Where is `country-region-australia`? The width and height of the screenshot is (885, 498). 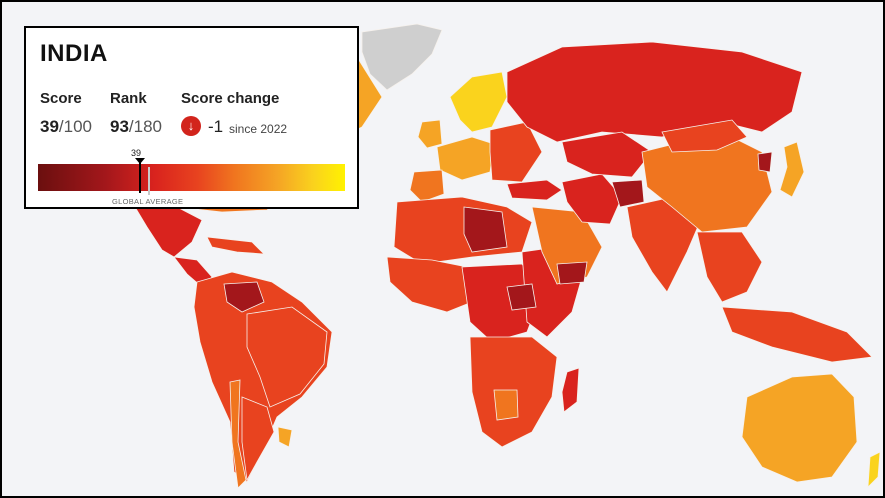
country-region-australia is located at coordinates (799, 428).